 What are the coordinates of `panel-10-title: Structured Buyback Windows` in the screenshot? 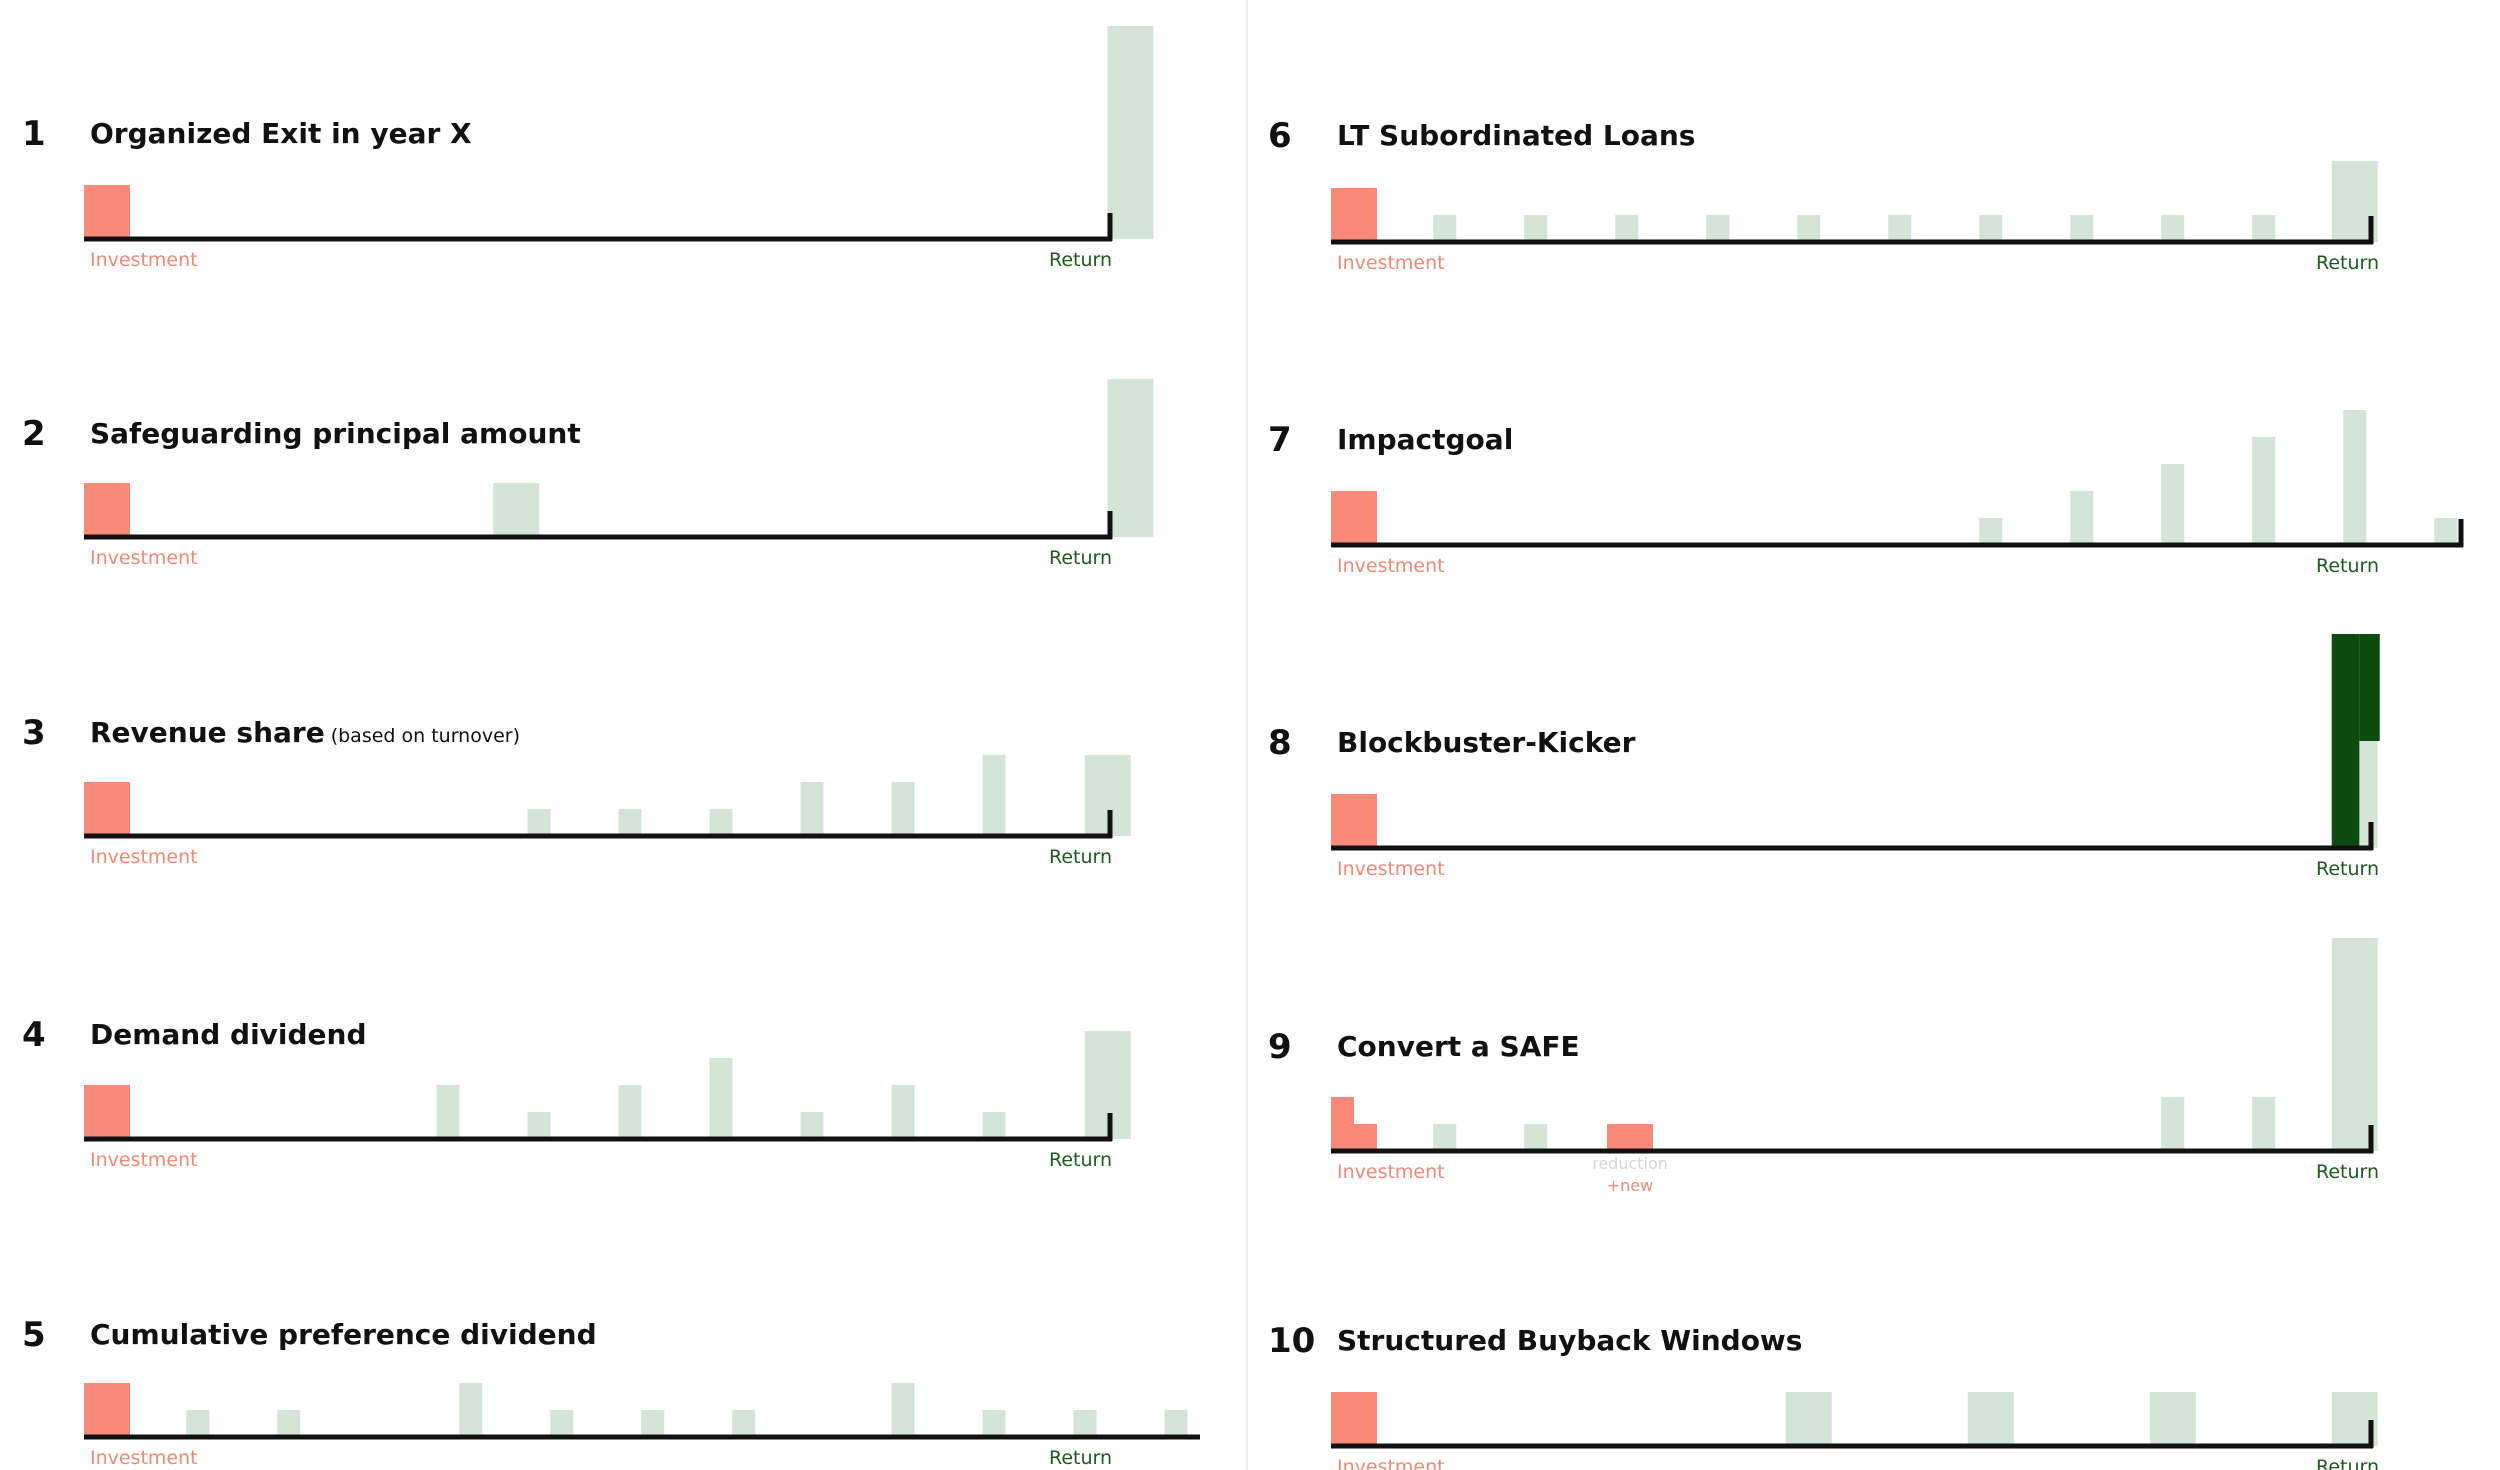 It's located at (1569, 1340).